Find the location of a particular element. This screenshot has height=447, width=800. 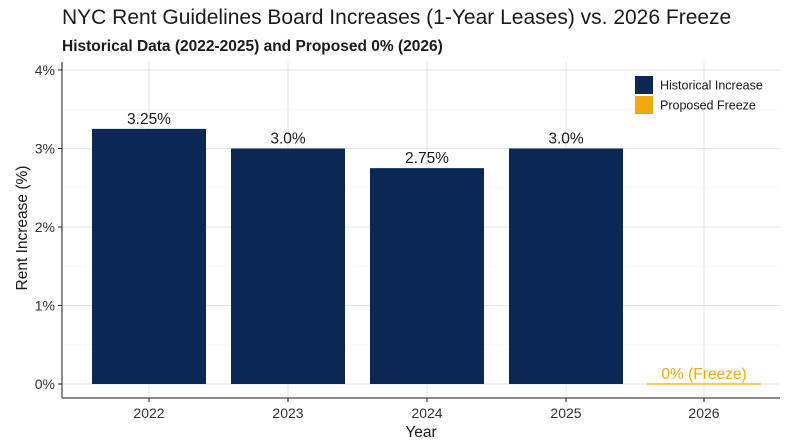

x-tick-label: 2025 is located at coordinates (565, 413).